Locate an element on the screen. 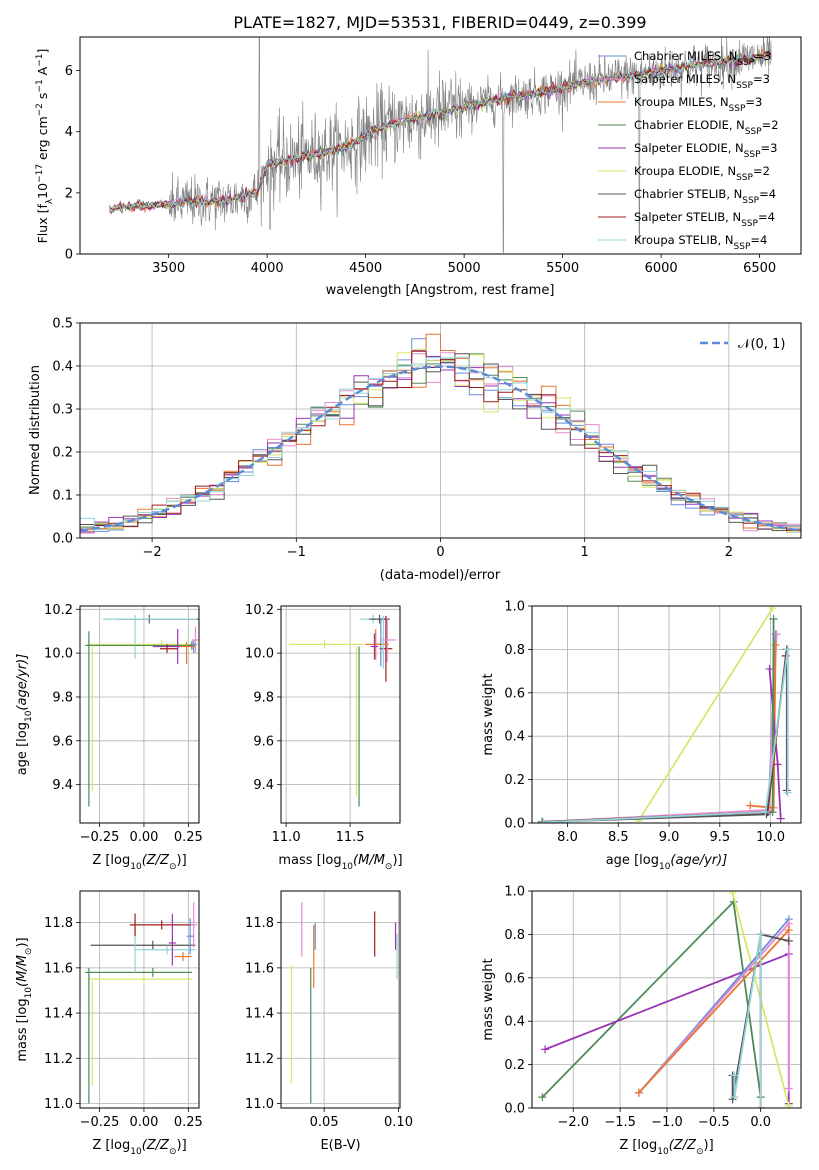 The image size is (819, 1170). x-tick-label: −2.0 is located at coordinates (573, 1122).